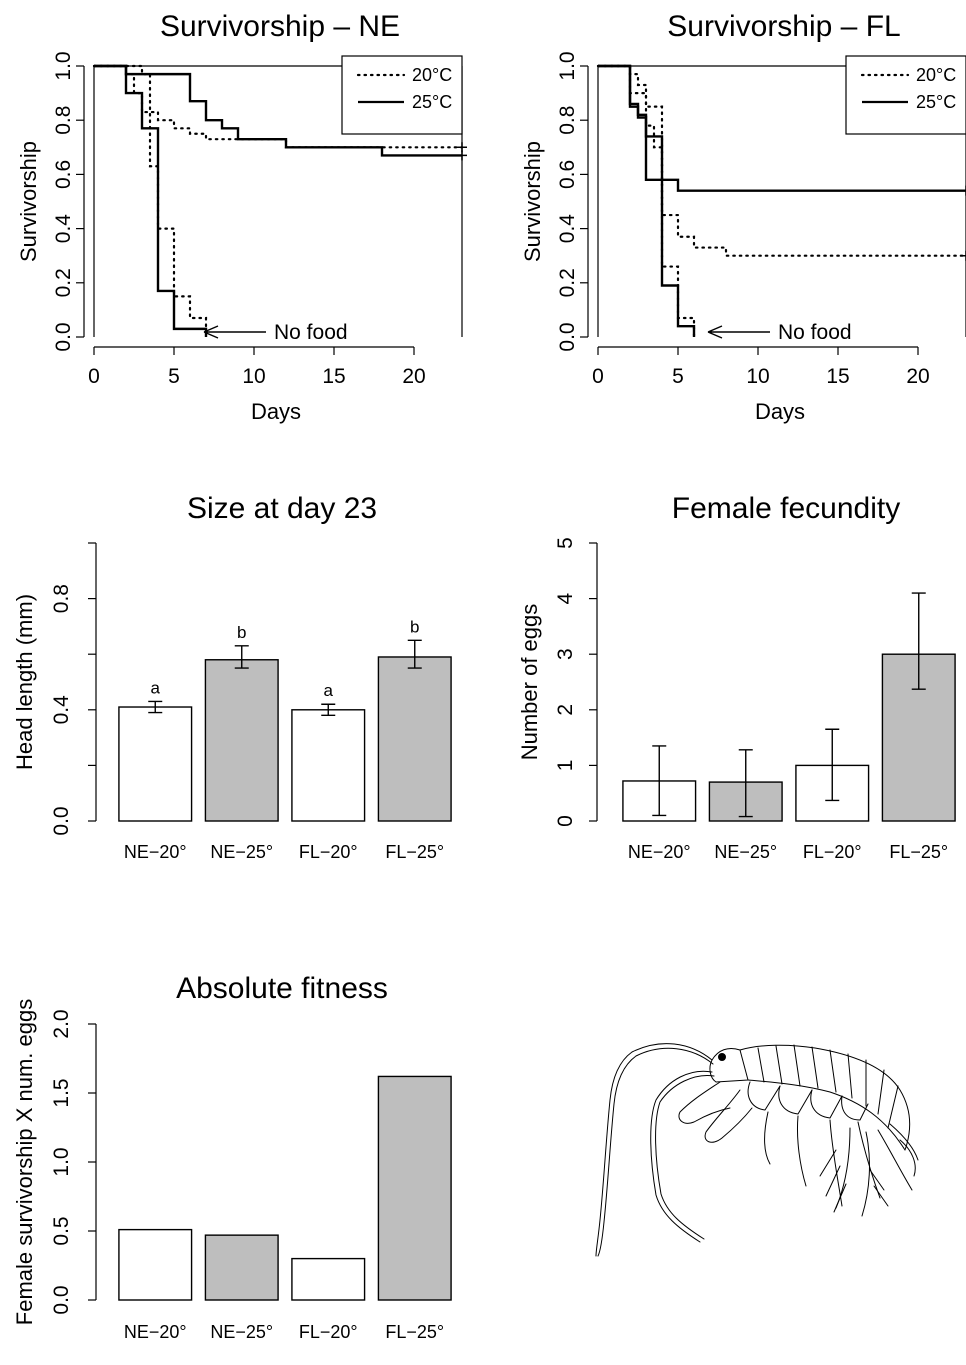 This screenshot has height=1365, width=966. What do you see at coordinates (565, 766) in the screenshot?
I see `y-tick-label: 1` at bounding box center [565, 766].